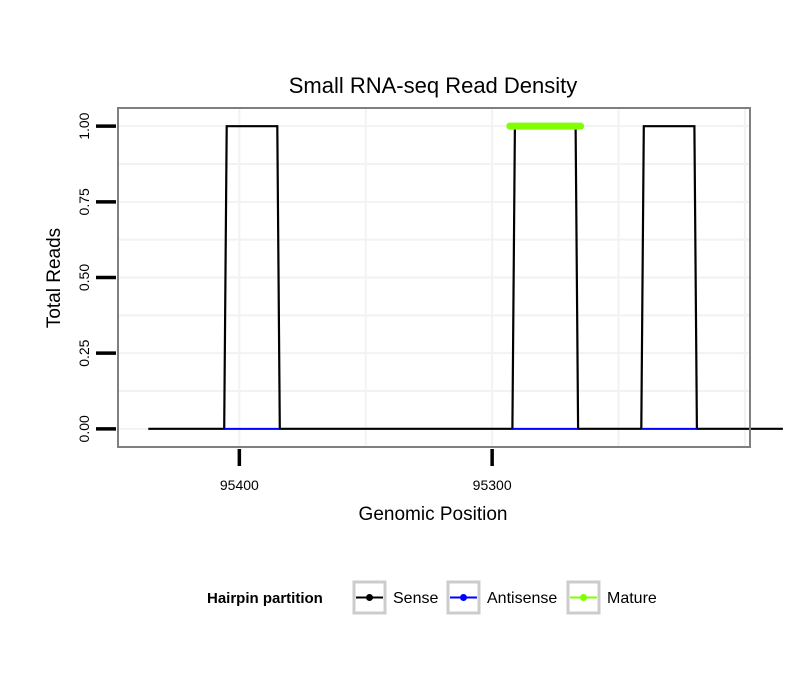  I want to click on y-axis-title: Total Reads, so click(54, 278).